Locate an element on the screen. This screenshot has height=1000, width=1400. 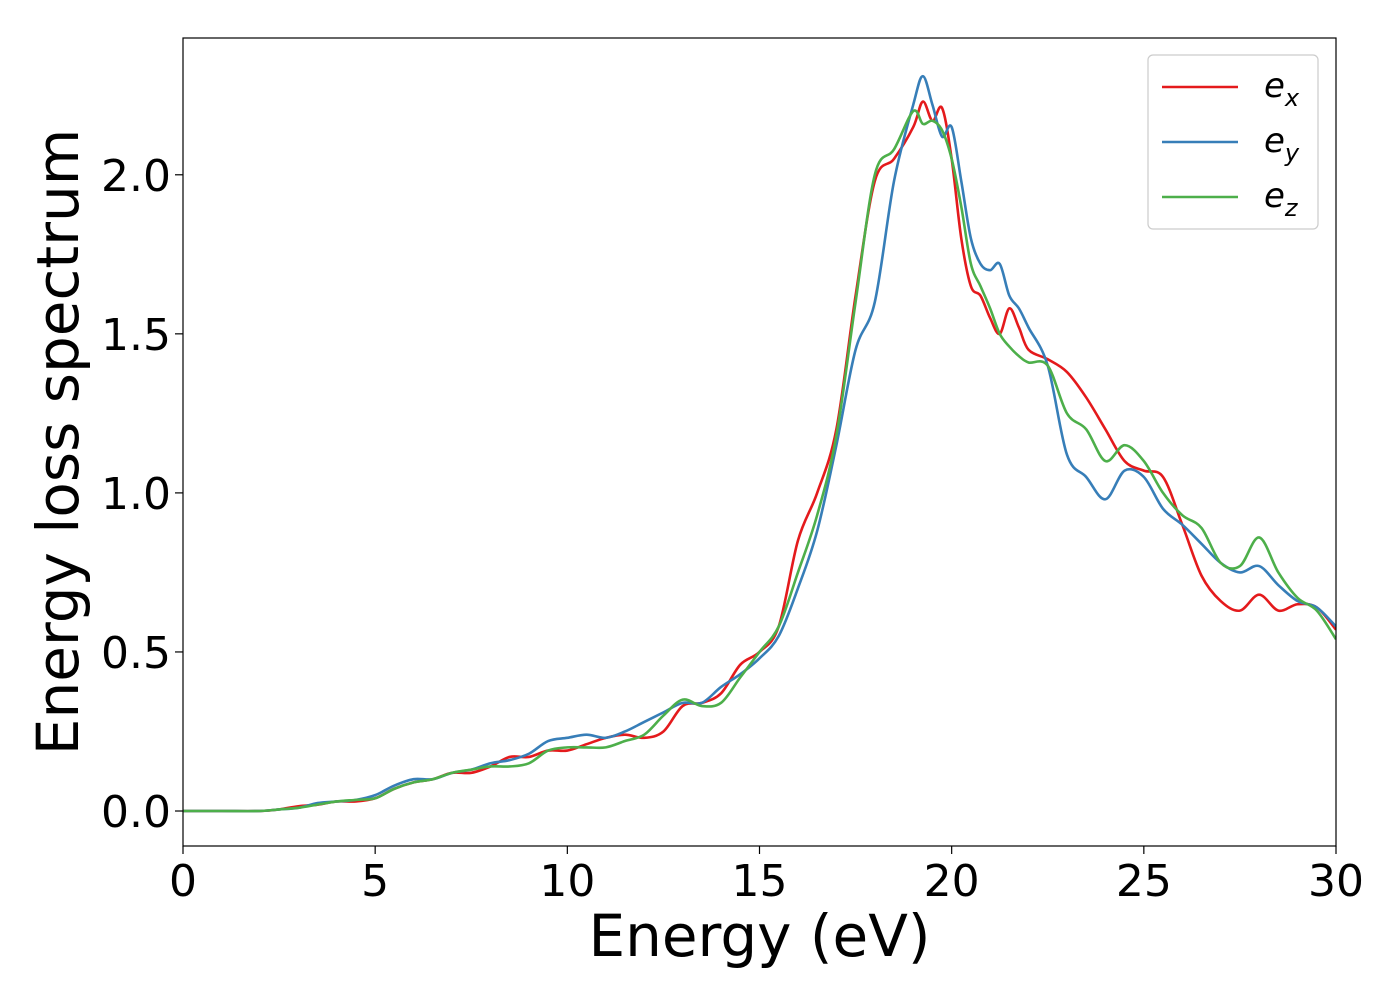
x-tick-label: 30 is located at coordinates (1336, 881).